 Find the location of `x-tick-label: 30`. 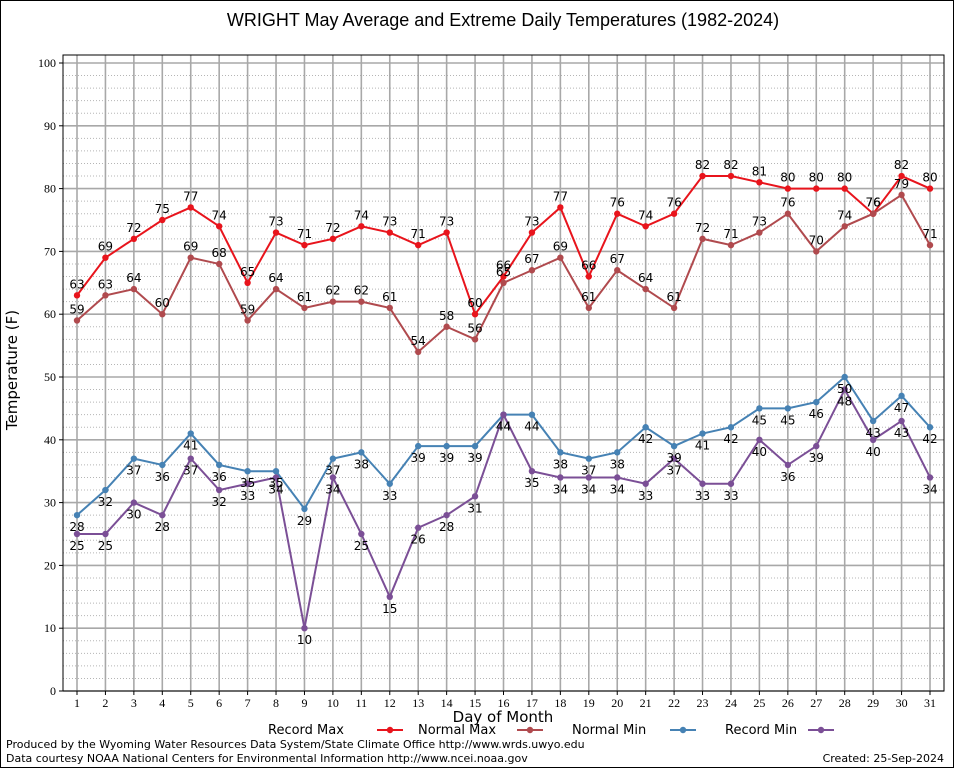

x-tick-label: 30 is located at coordinates (902, 703).